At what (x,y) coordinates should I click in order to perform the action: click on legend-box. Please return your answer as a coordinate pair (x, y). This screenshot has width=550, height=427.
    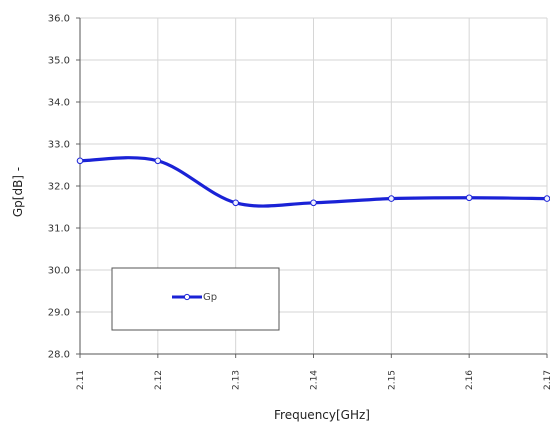
    Looking at the image, I should click on (195, 299).